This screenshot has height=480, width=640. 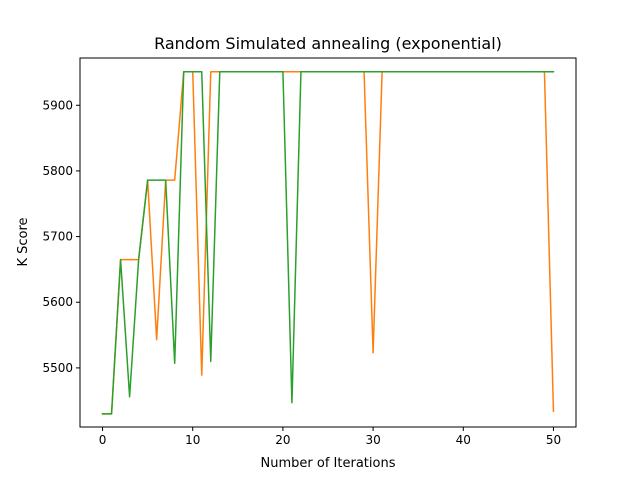 I want to click on y-tick-label: 5500, so click(x=57, y=368).